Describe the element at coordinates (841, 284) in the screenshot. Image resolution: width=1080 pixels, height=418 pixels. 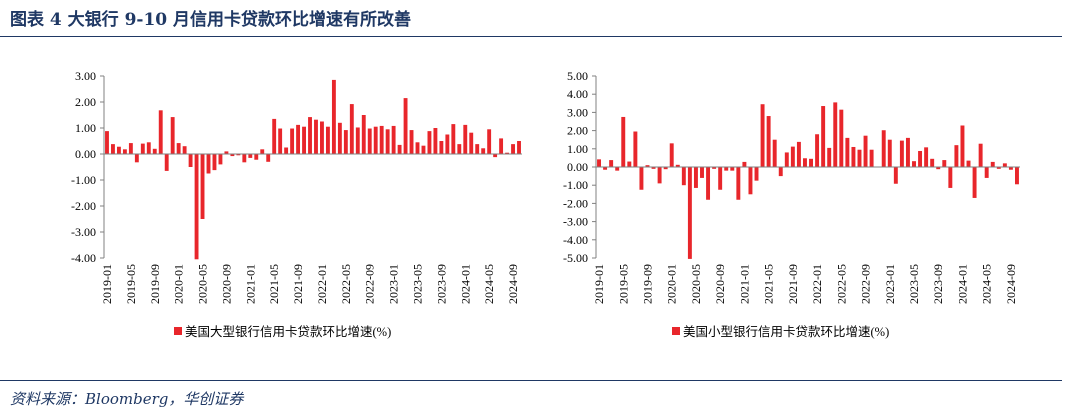
I see `x-tick-label: 2022-05` at that location.